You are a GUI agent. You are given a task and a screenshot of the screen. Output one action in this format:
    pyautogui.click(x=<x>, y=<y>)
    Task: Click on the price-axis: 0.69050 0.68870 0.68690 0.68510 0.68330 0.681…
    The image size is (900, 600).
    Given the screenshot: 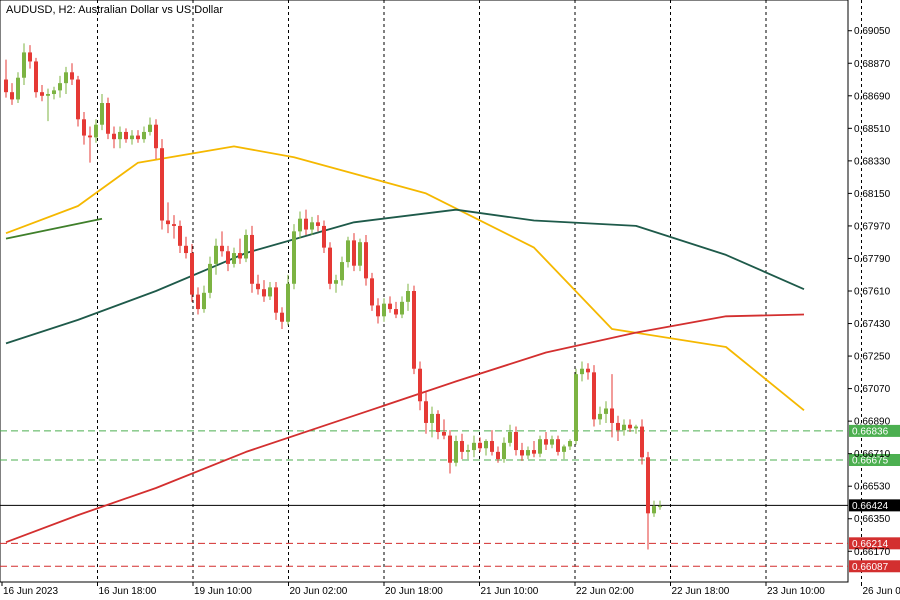 What is the action you would take?
    pyautogui.click(x=869, y=292)
    